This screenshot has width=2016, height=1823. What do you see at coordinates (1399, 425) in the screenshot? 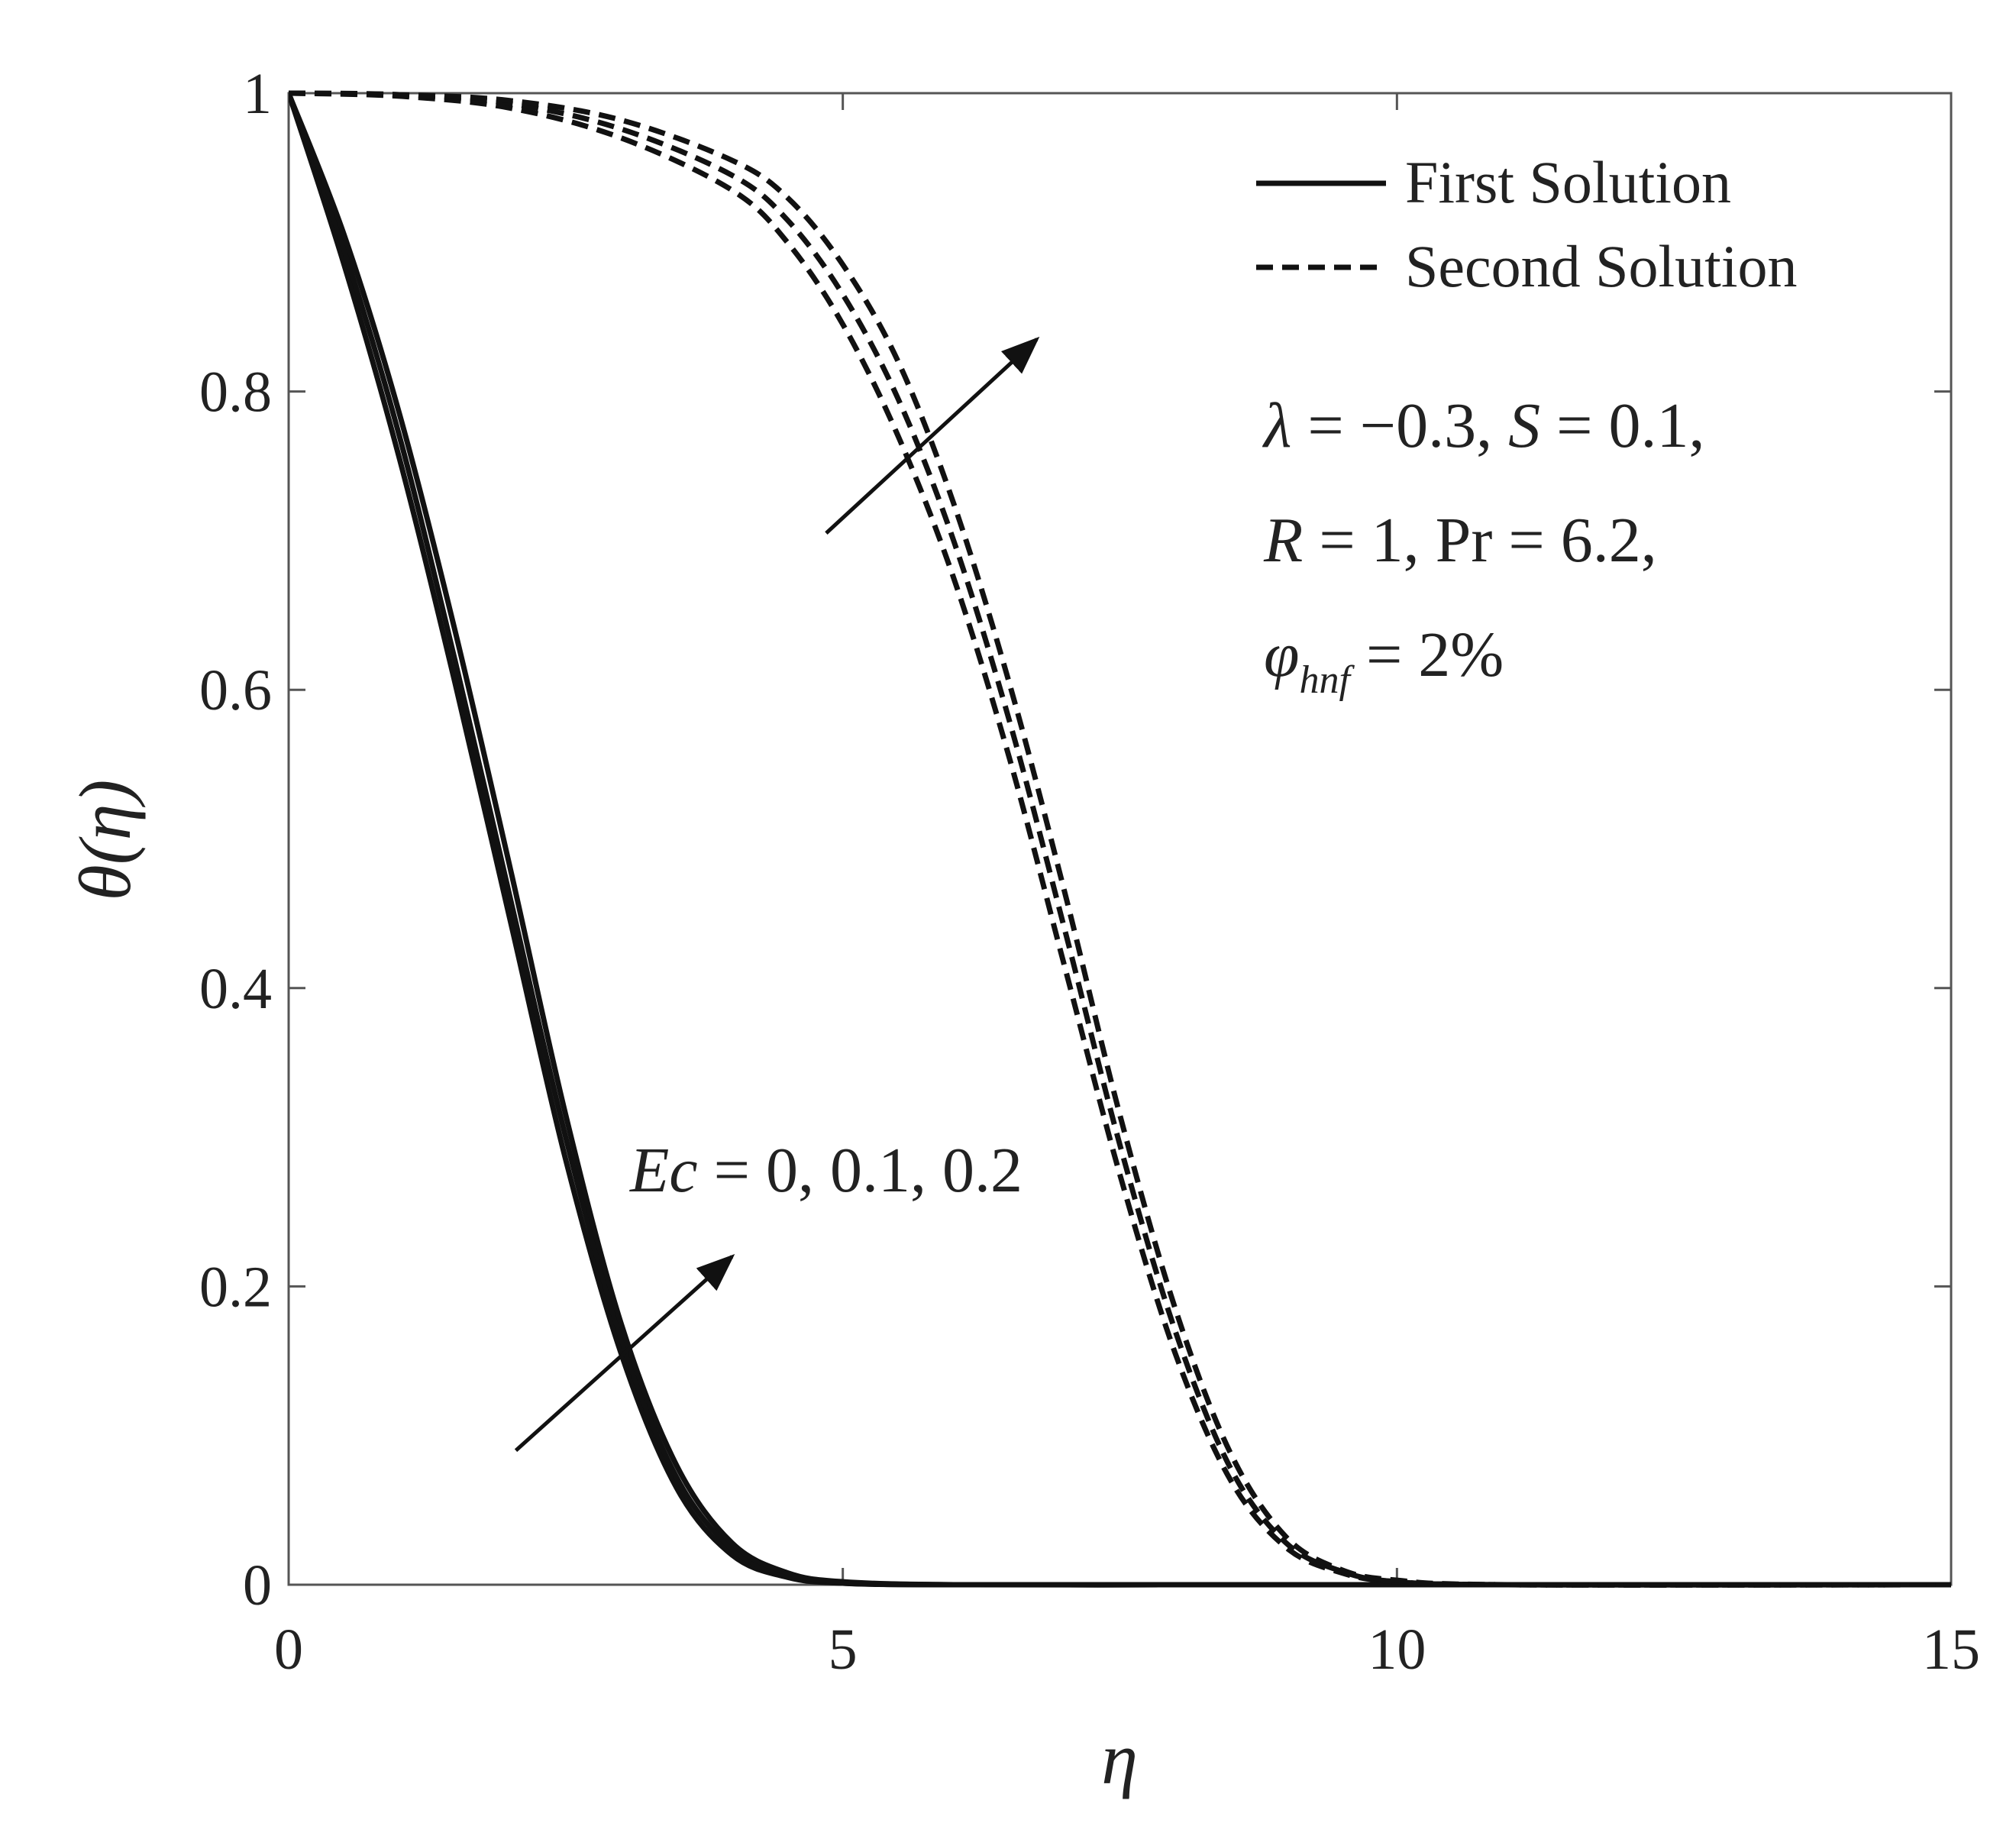
I see `lambda-value: = −0.3,` at bounding box center [1399, 425].